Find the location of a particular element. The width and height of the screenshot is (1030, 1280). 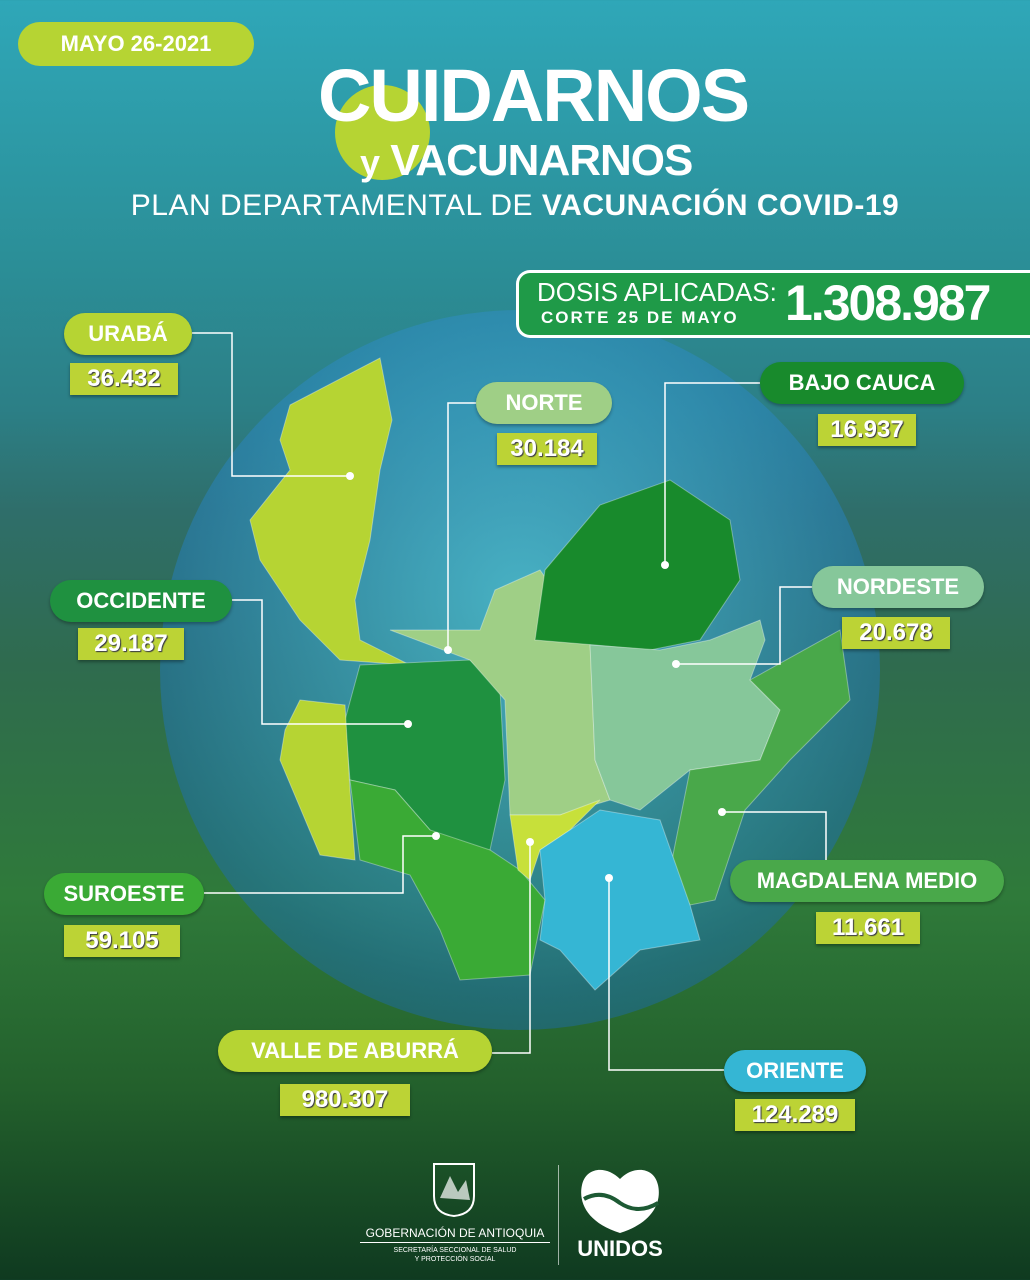

region-dot-oriente is located at coordinates (609, 878).